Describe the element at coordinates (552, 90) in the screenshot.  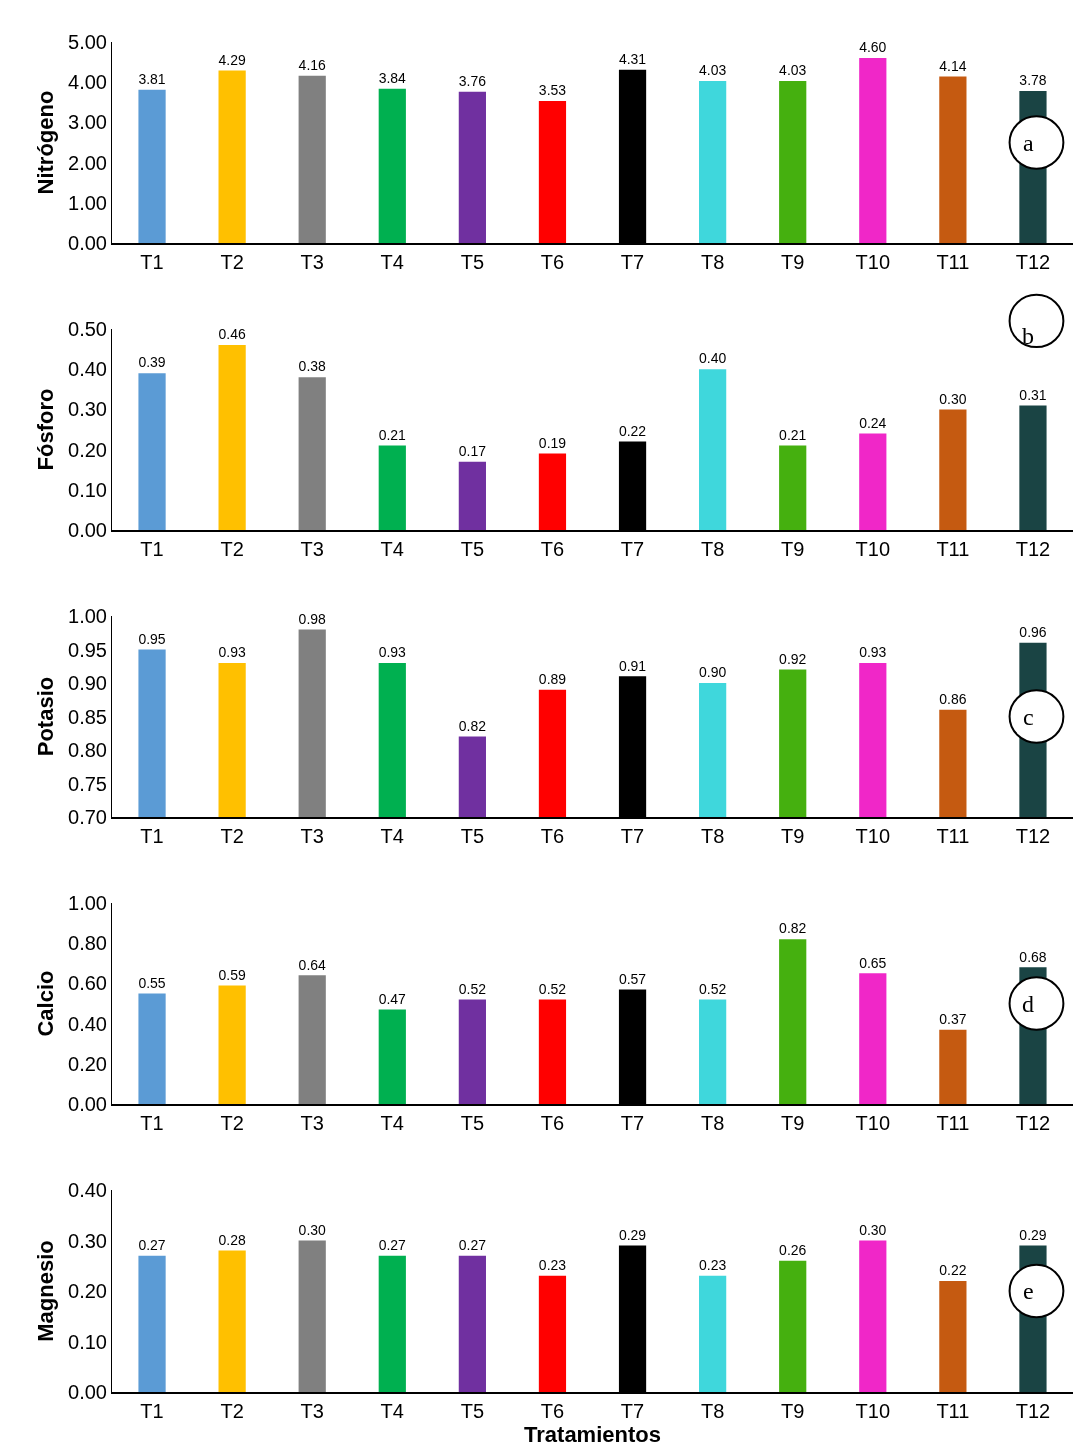
I see `data-label: 3.53` at that location.